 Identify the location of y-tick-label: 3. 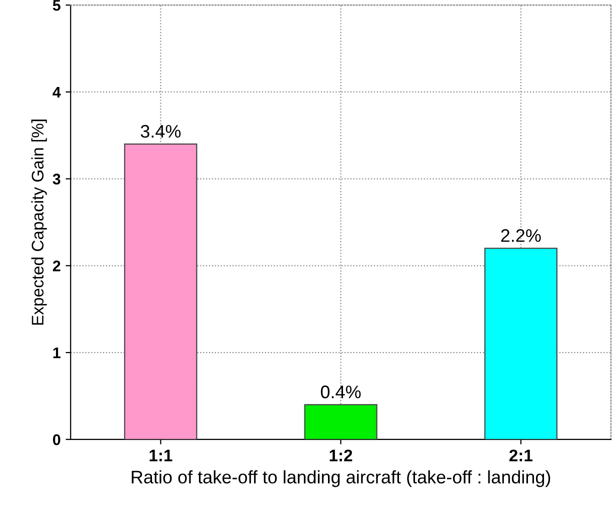
(56, 179).